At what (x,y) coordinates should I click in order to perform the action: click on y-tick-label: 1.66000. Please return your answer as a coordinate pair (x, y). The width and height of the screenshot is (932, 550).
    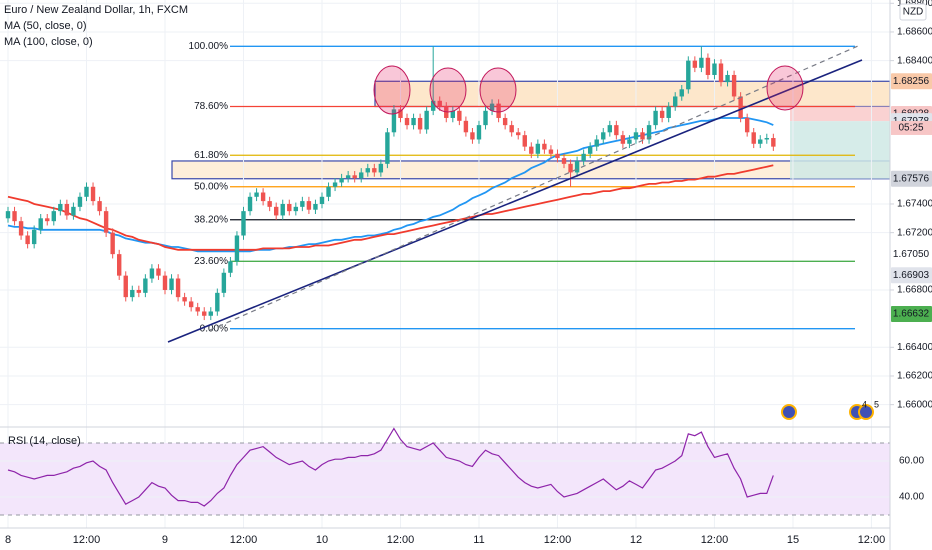
    Looking at the image, I should click on (914, 404).